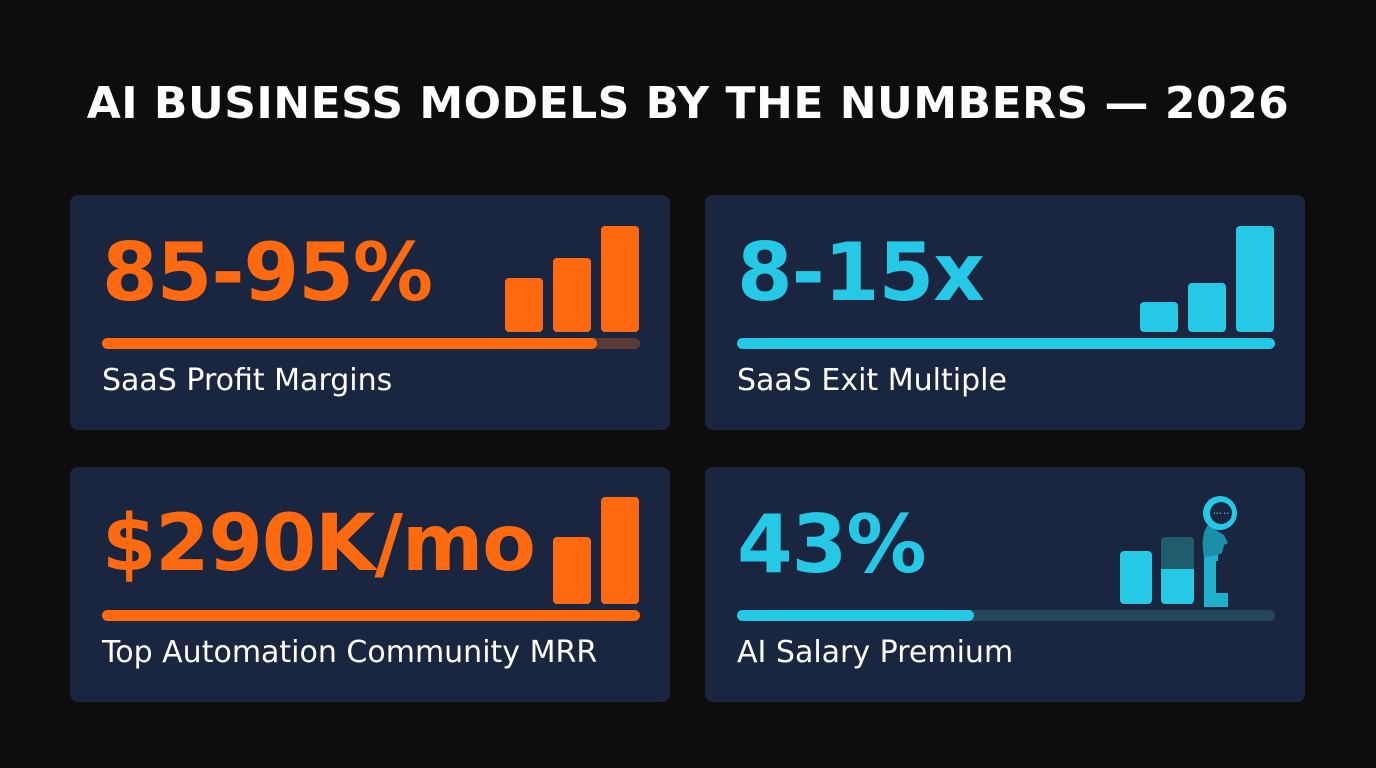  What do you see at coordinates (875, 652) in the screenshot?
I see `stat-label: AI Salary Premium` at bounding box center [875, 652].